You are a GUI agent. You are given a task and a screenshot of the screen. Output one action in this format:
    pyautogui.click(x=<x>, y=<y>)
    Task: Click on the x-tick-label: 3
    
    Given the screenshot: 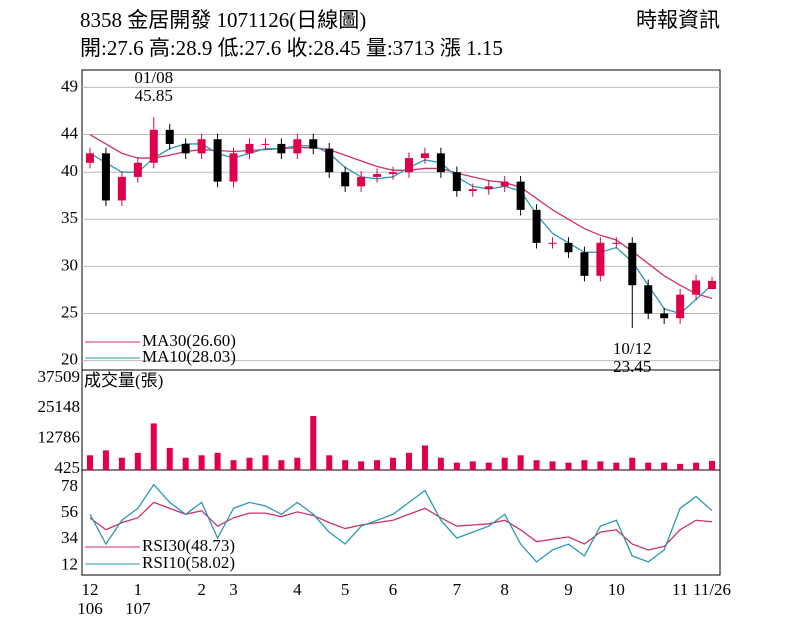 What is the action you would take?
    pyautogui.click(x=233, y=589)
    